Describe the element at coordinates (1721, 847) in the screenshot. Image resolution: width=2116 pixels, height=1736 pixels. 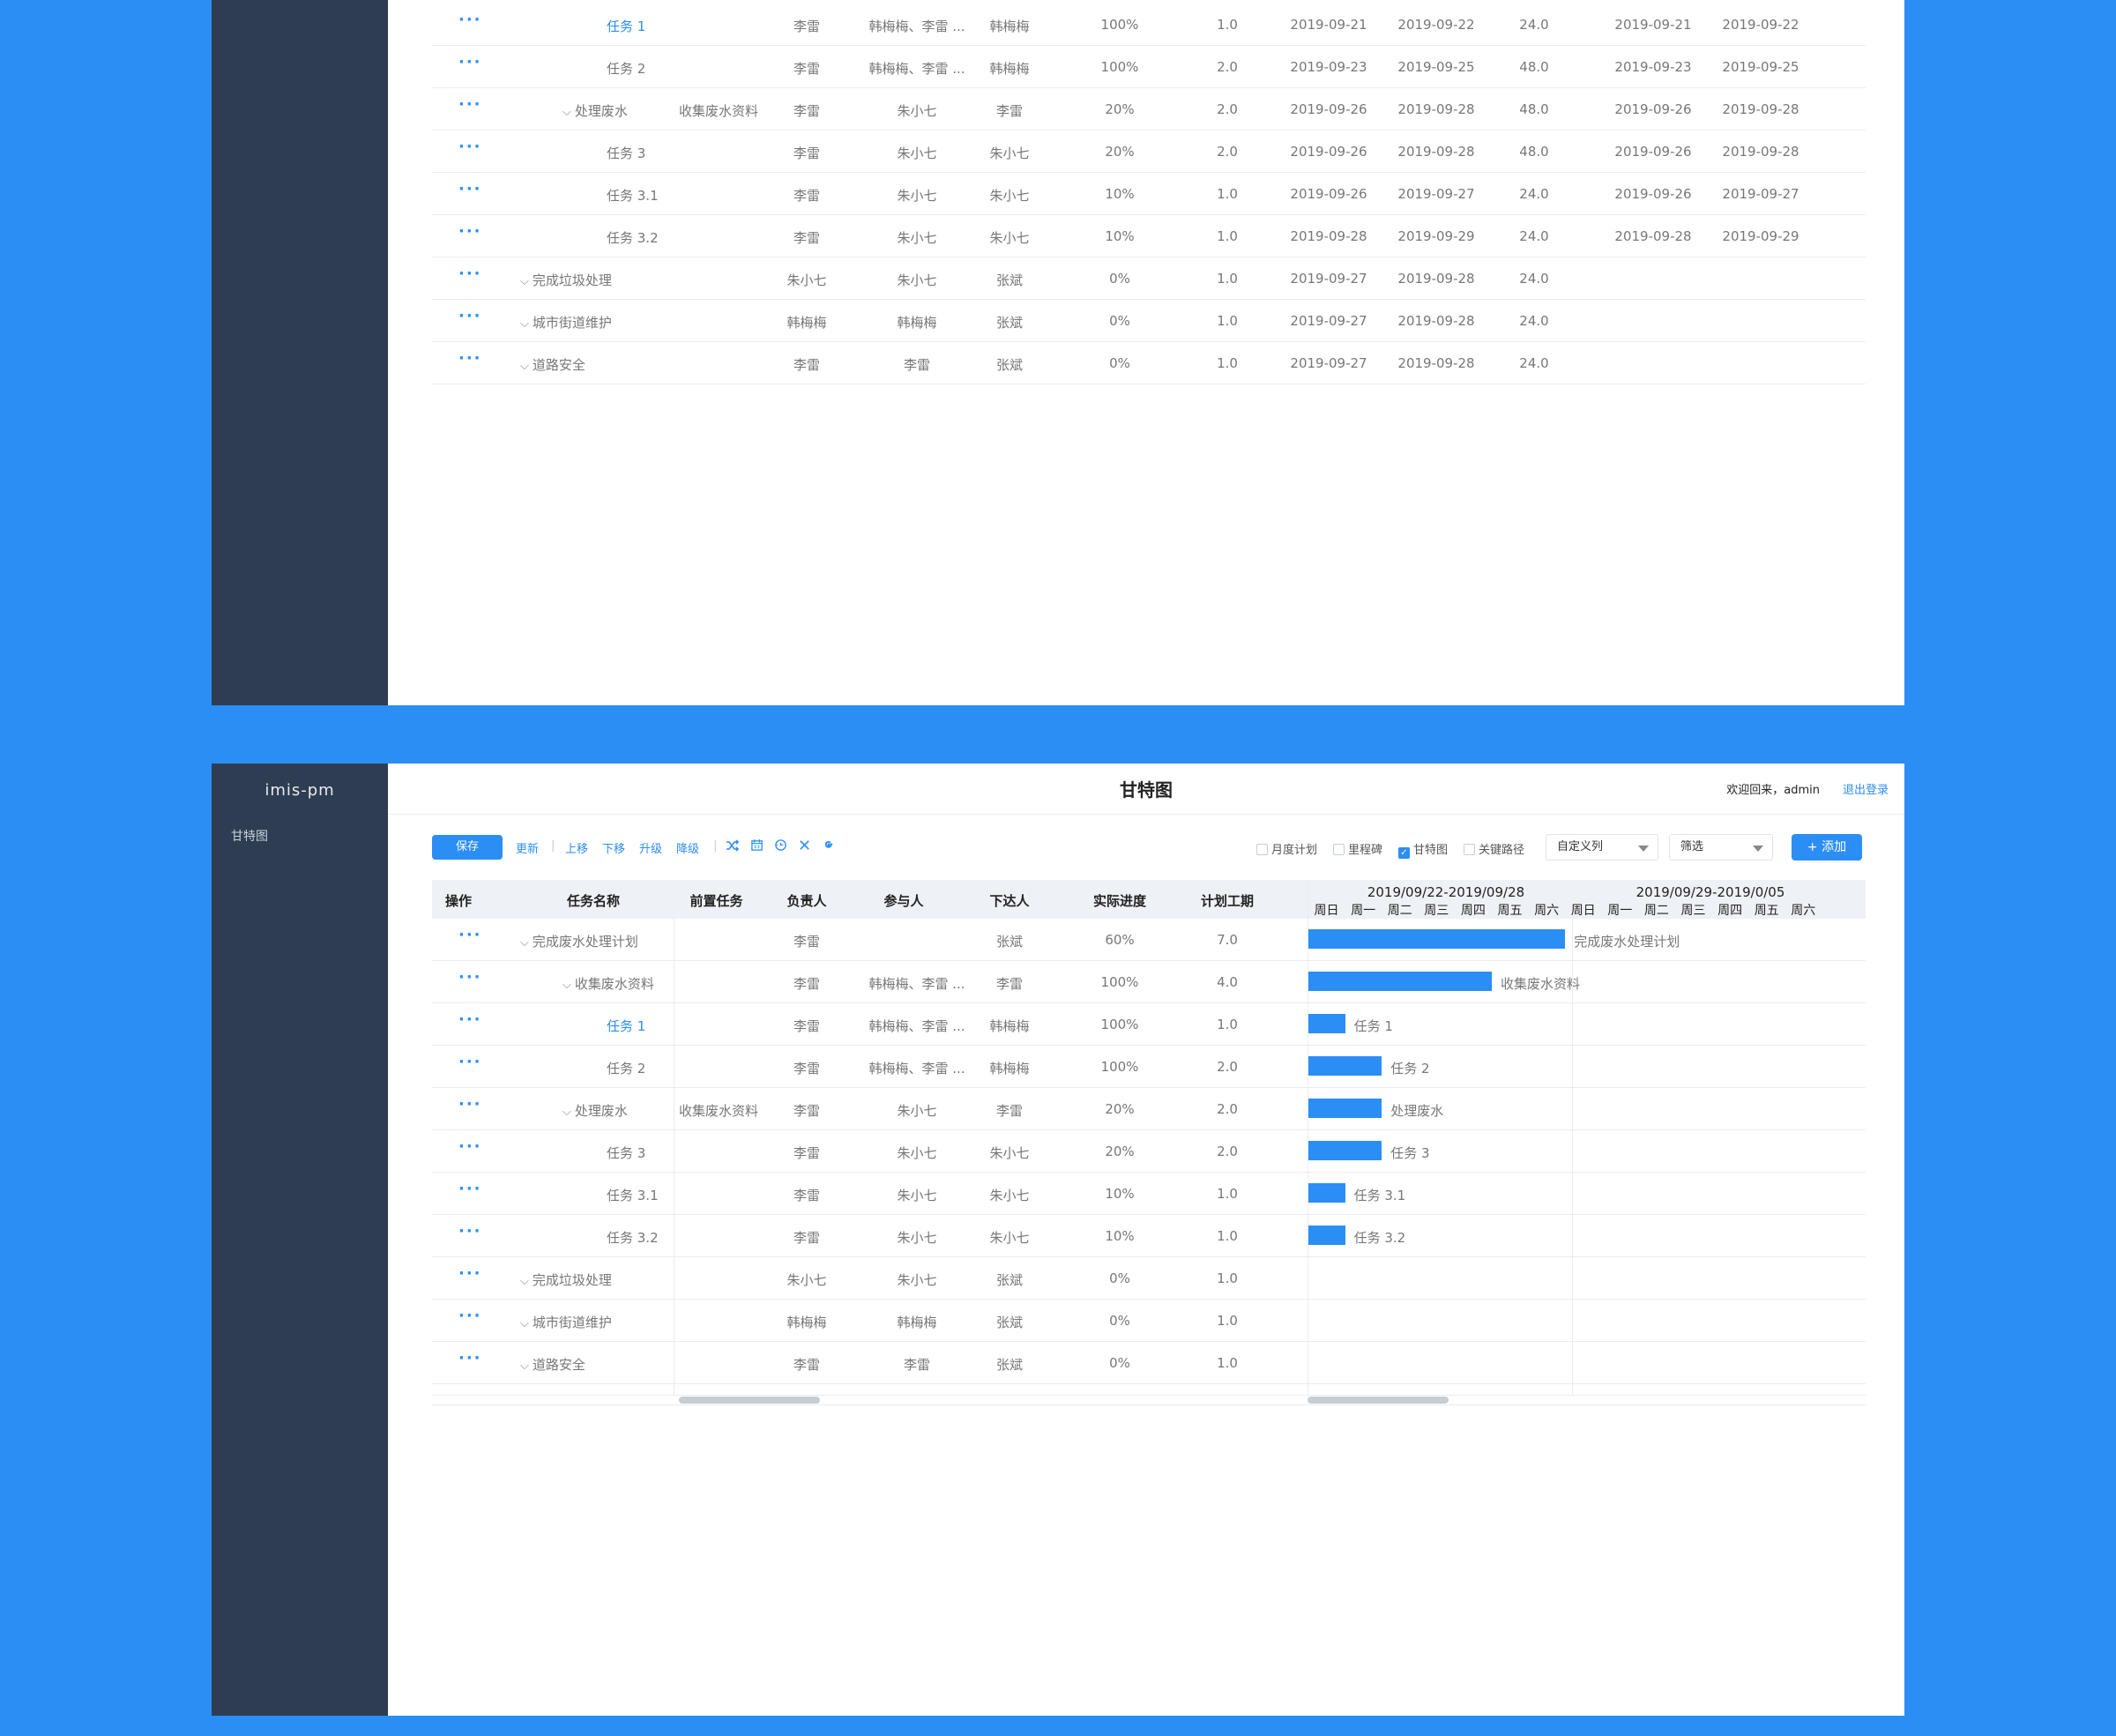
I see `filter-select: 筛选` at that location.